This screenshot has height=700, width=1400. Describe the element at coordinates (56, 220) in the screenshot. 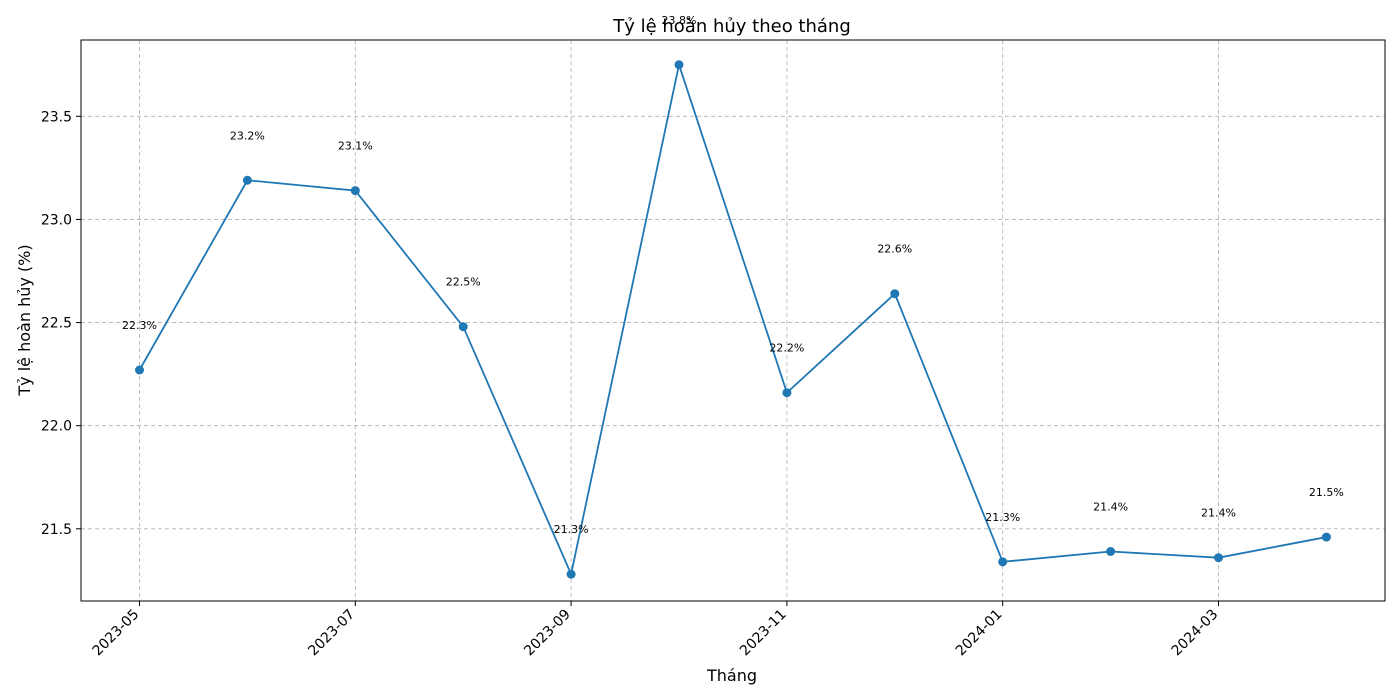

I see `y-tick-label: 23.0` at that location.